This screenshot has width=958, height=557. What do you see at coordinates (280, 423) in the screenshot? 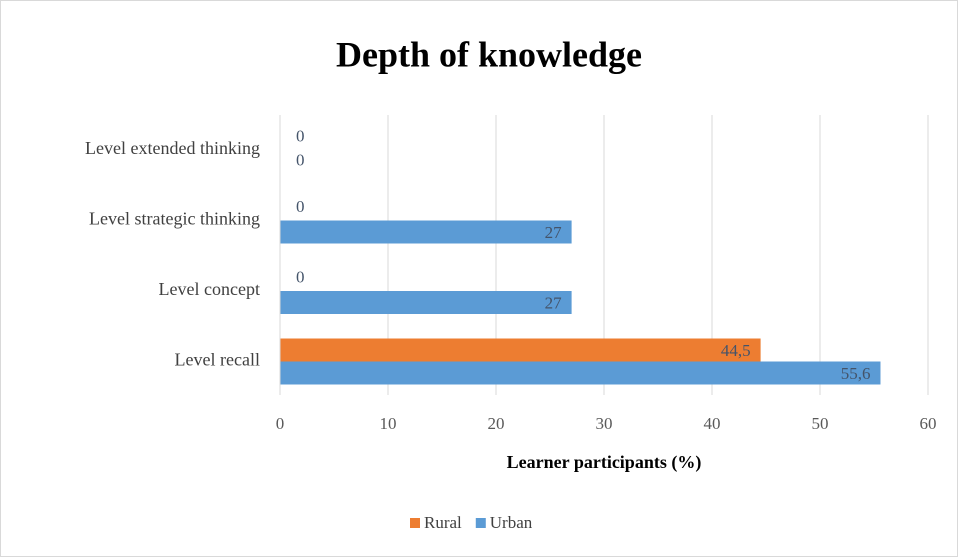
I see `x-tick-label: 0` at bounding box center [280, 423].